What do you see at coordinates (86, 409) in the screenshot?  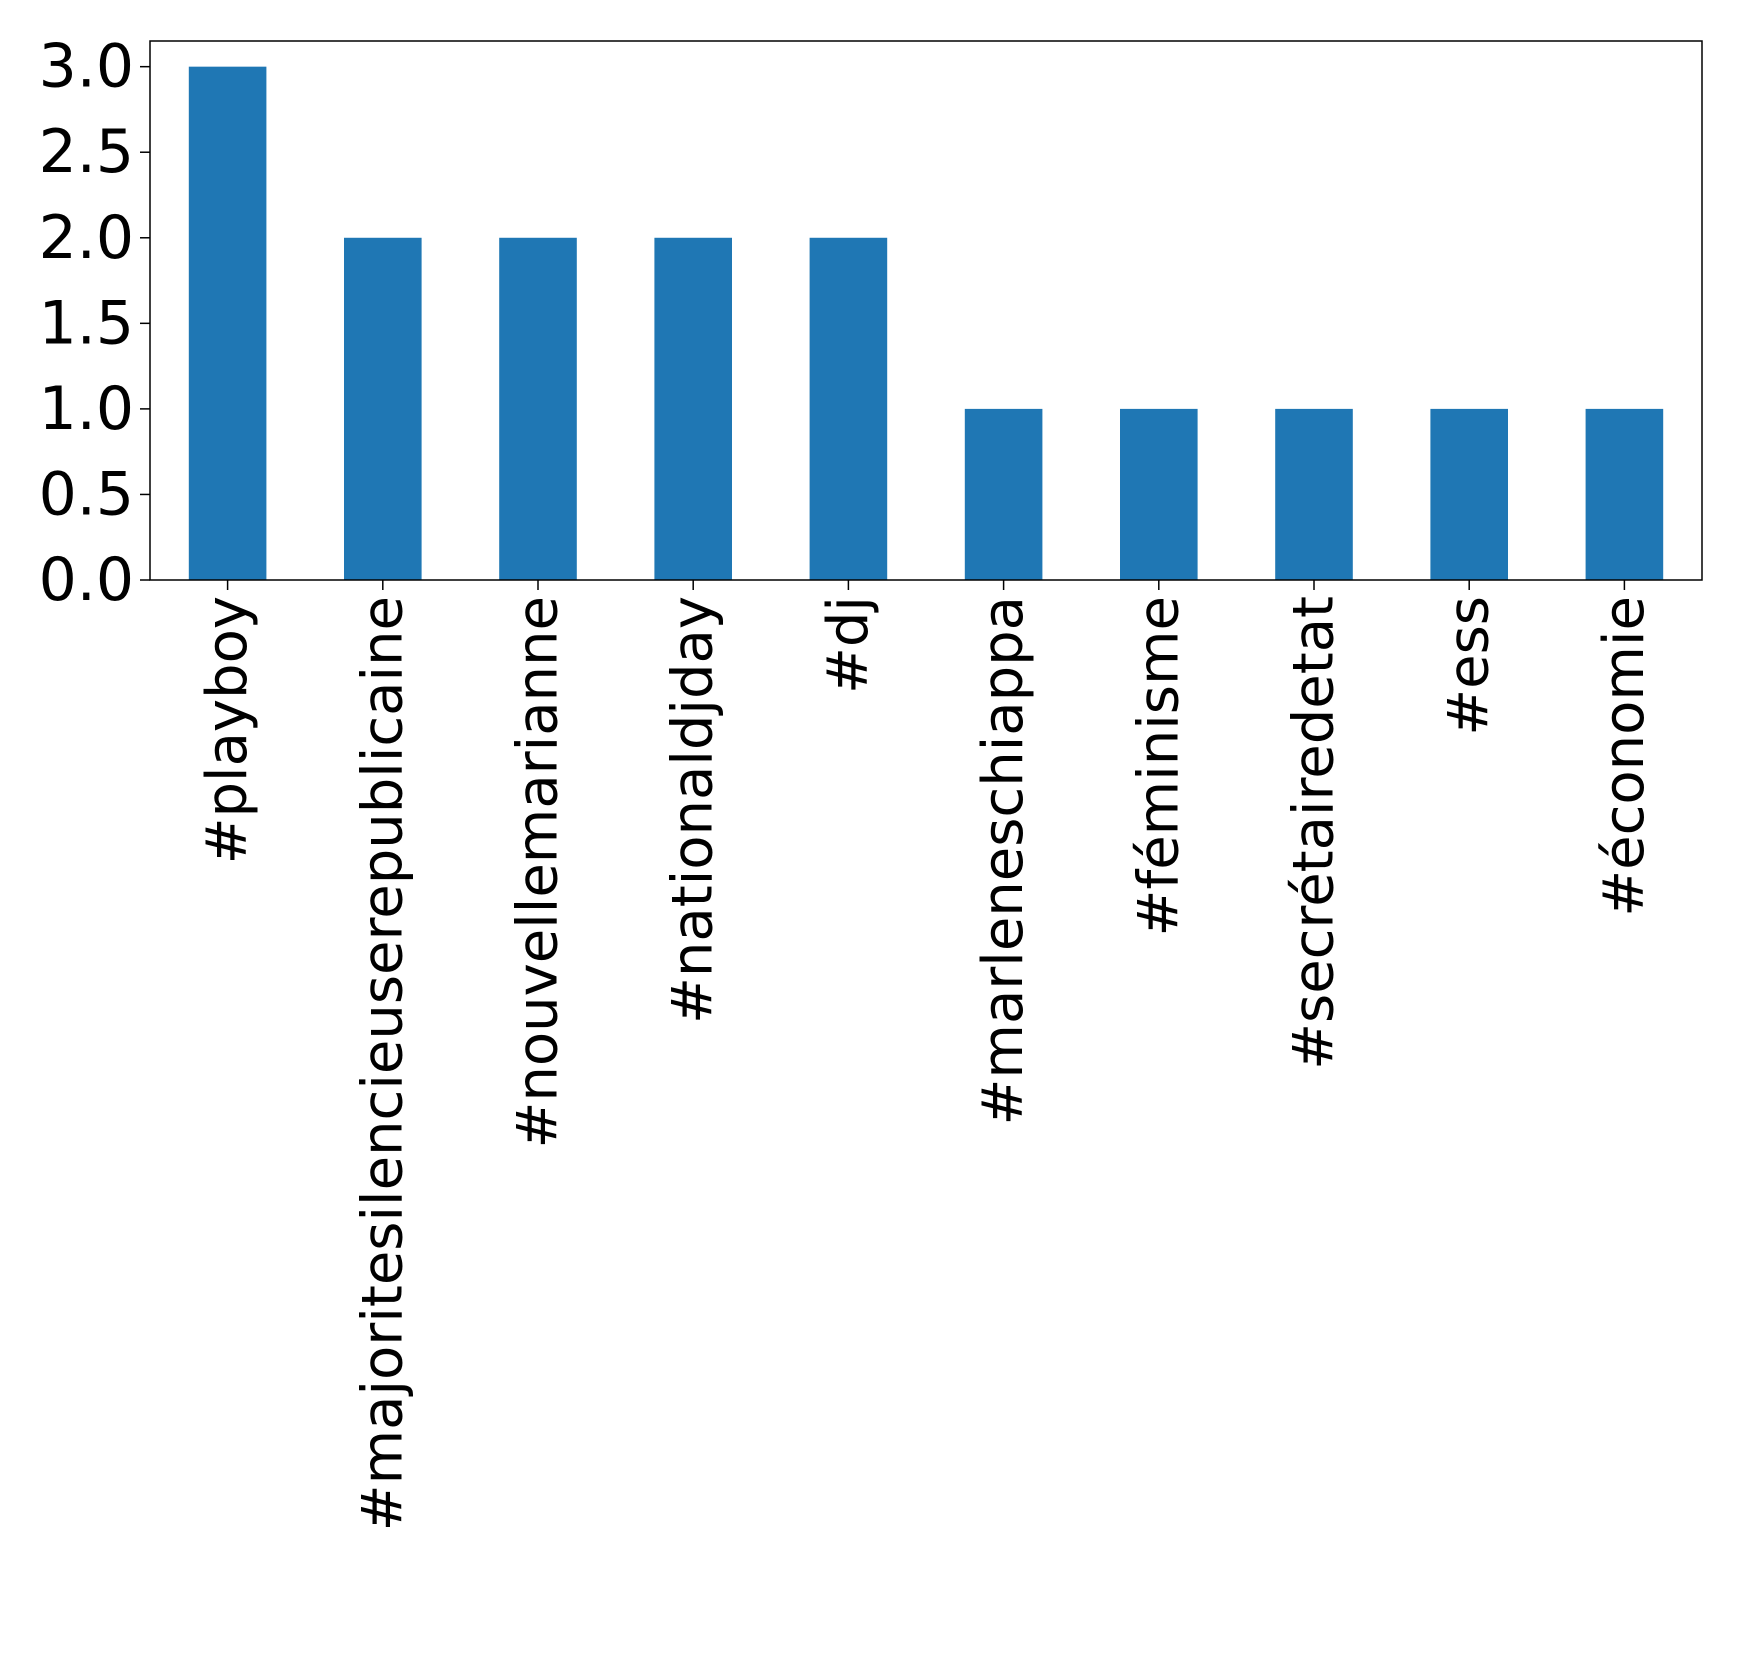 I see `y-tick-label-2: 1.0` at bounding box center [86, 409].